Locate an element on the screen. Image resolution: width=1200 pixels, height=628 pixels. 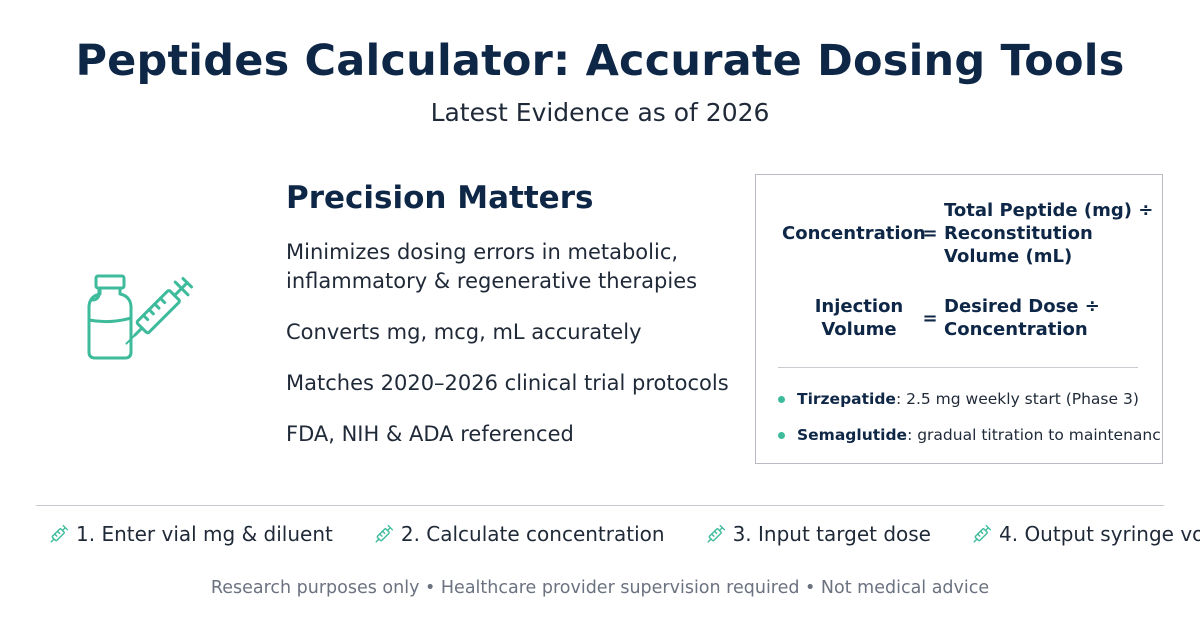
formula-rhs-line: Desired Dose ÷ is located at coordinates (1022, 306).